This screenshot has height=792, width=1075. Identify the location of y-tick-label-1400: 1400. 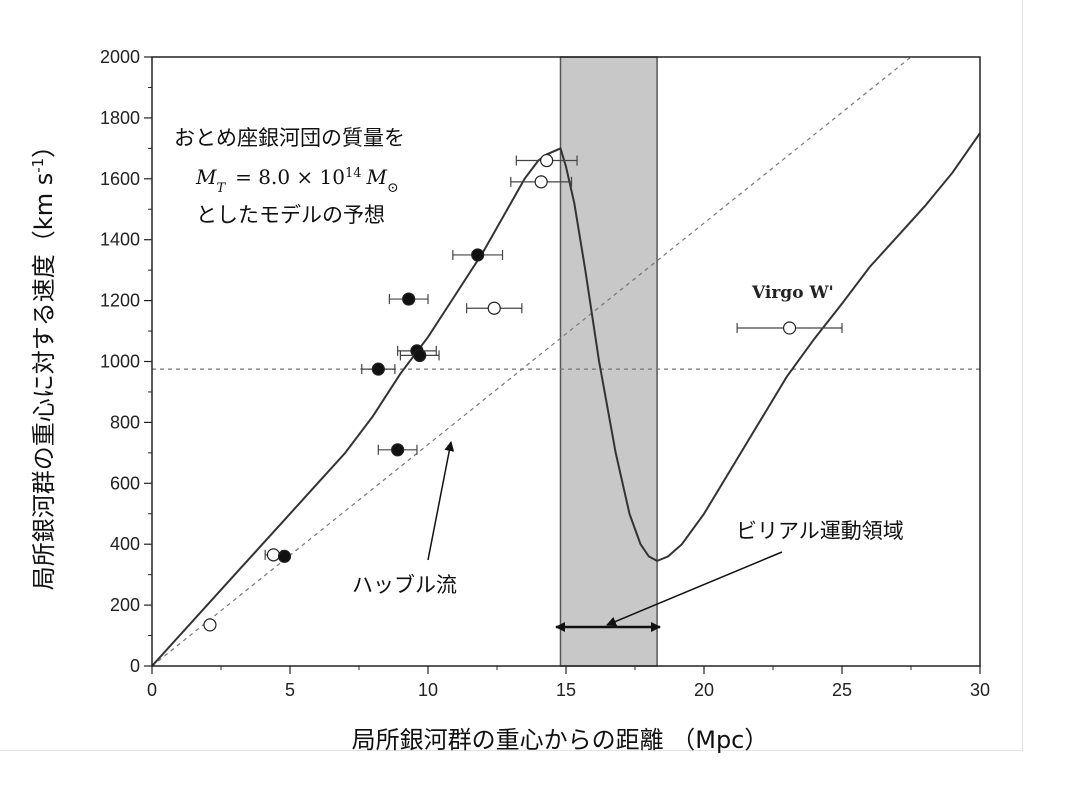
(120, 240).